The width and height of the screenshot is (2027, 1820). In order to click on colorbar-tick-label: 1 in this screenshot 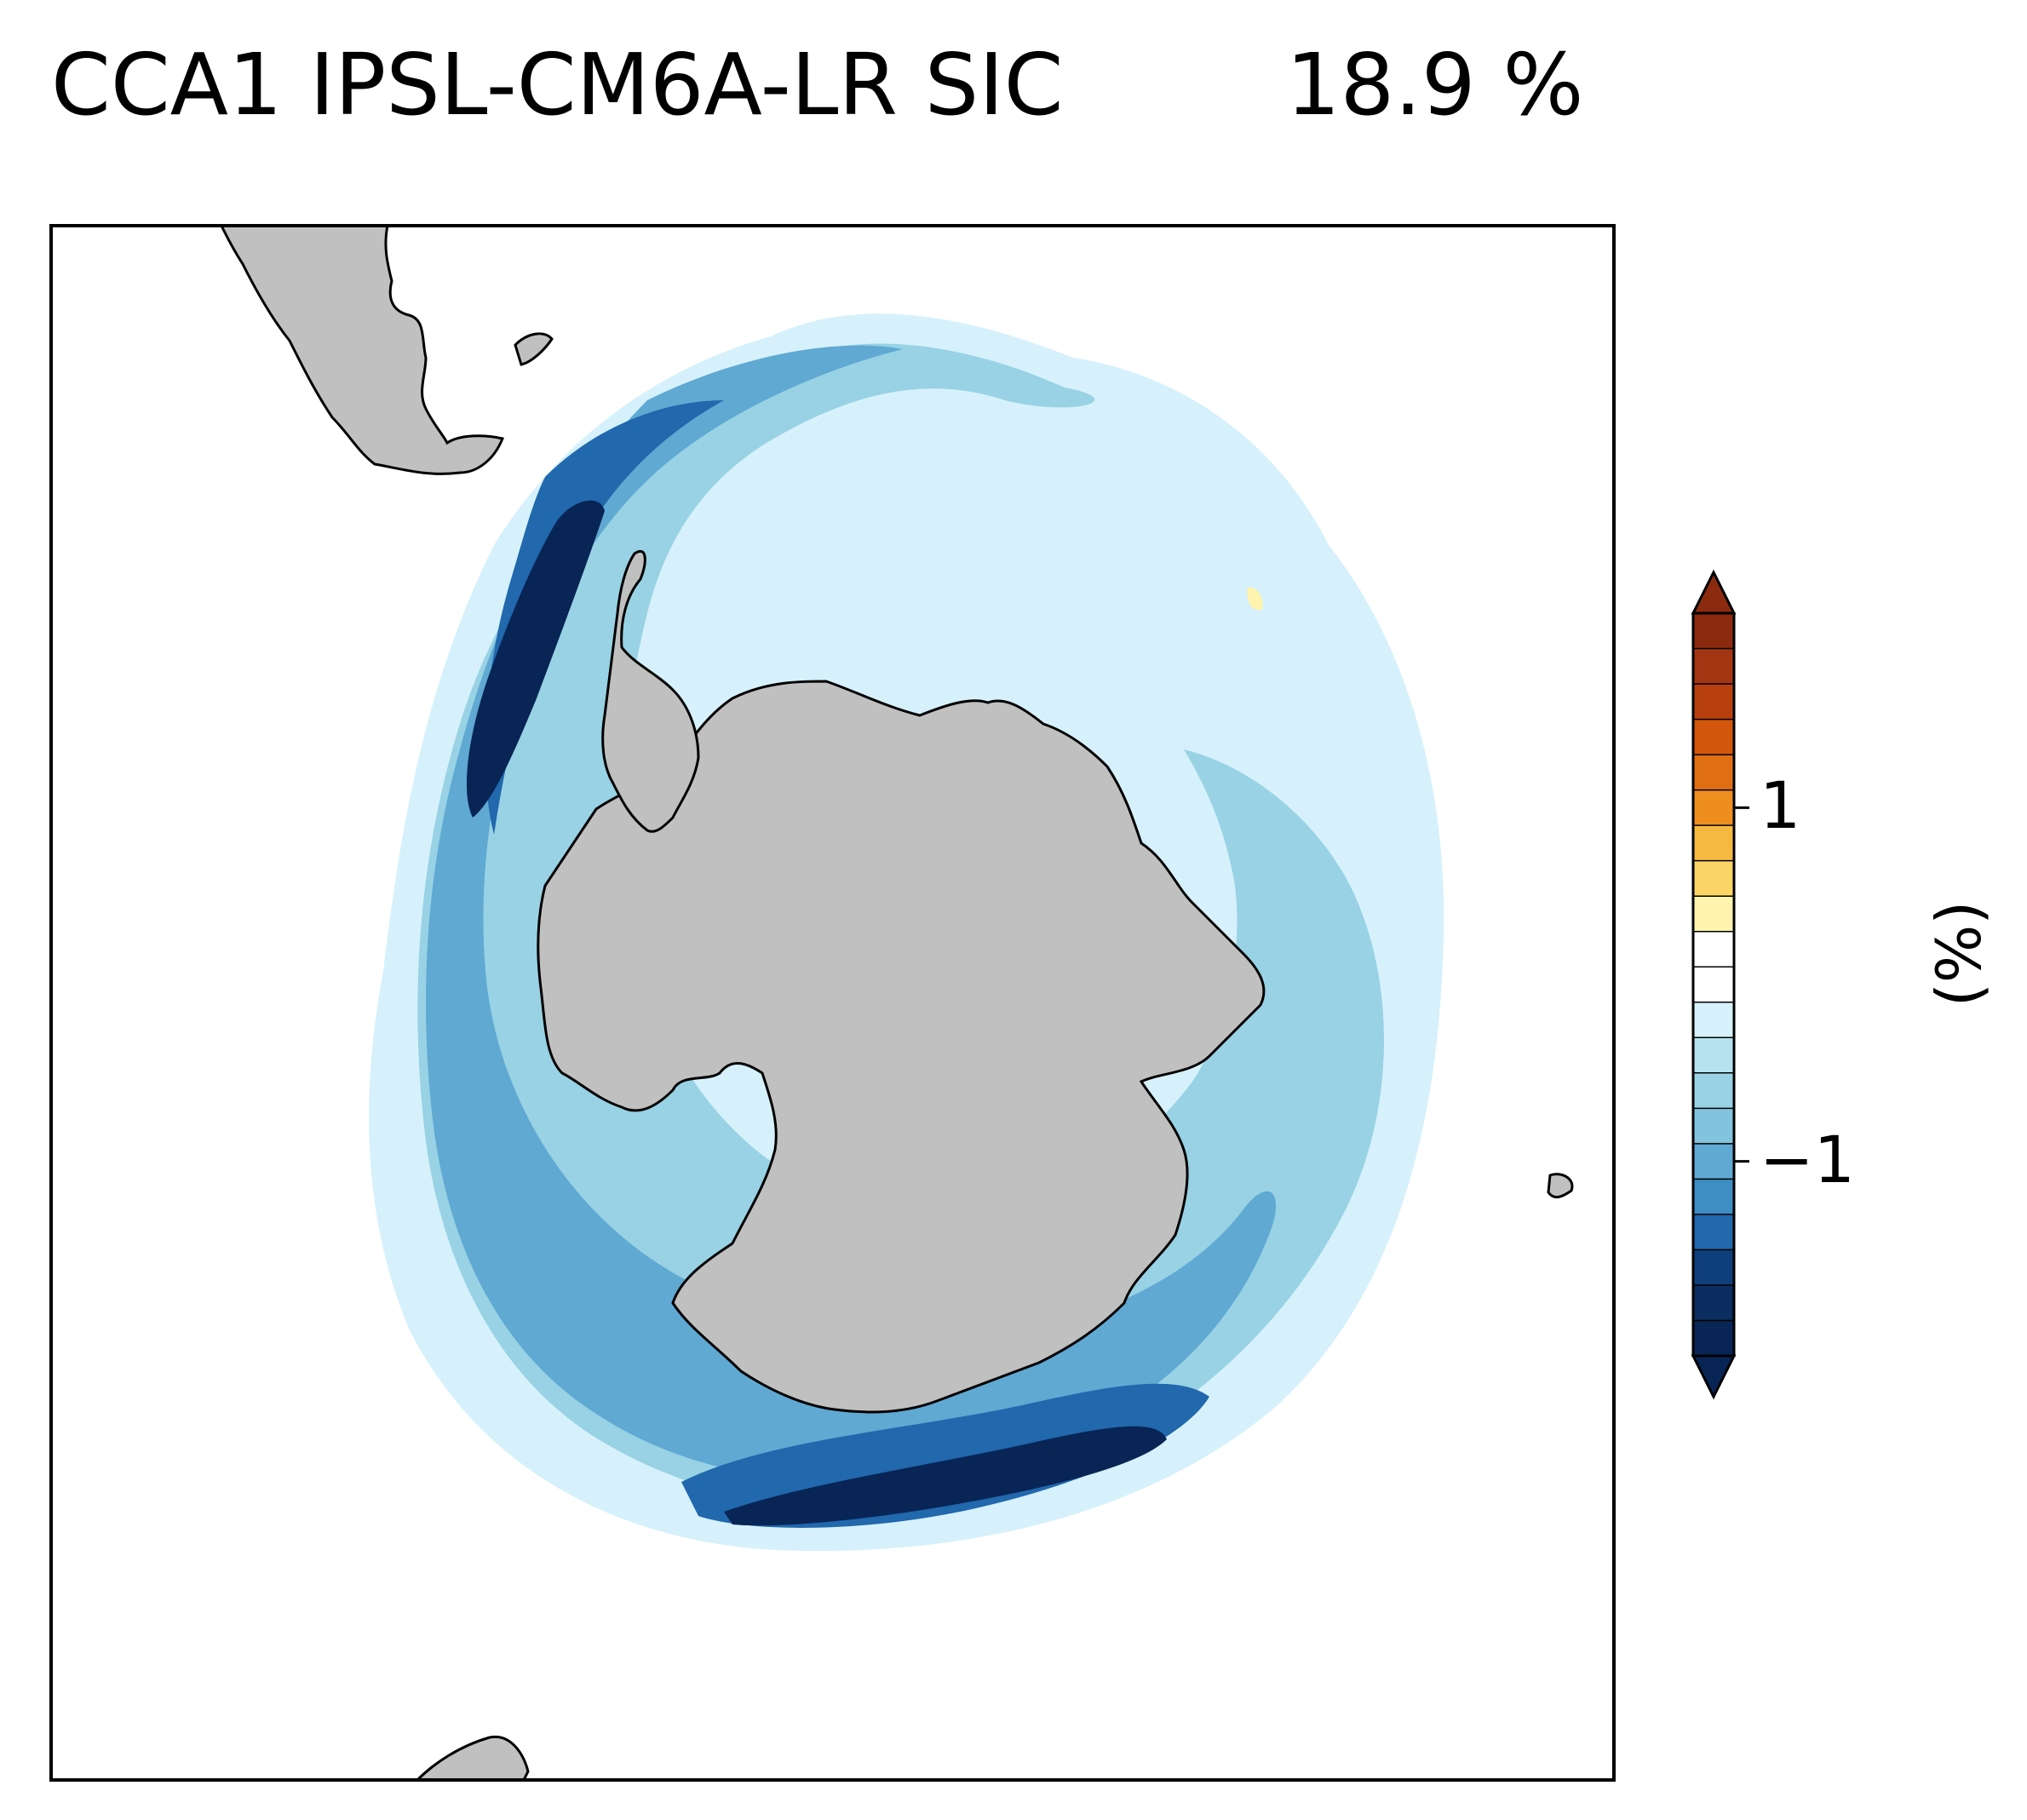, I will do `click(1780, 806)`.